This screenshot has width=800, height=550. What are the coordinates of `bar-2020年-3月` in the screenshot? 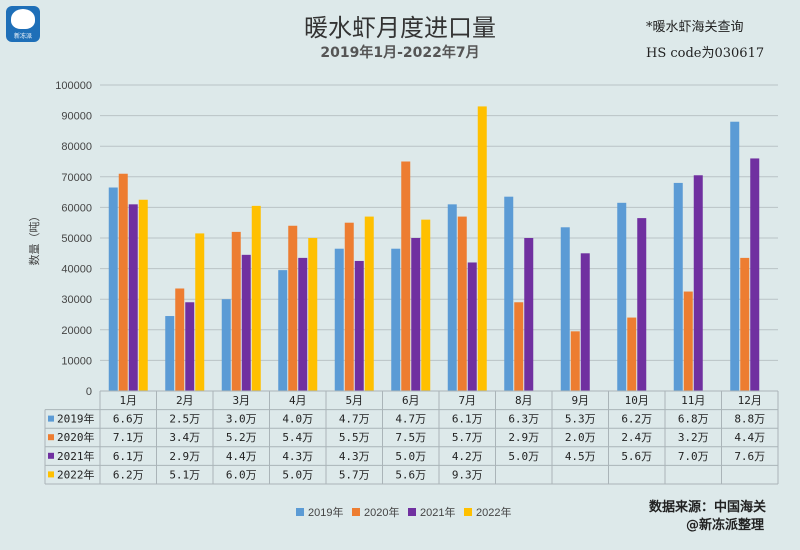 It's located at (236, 311).